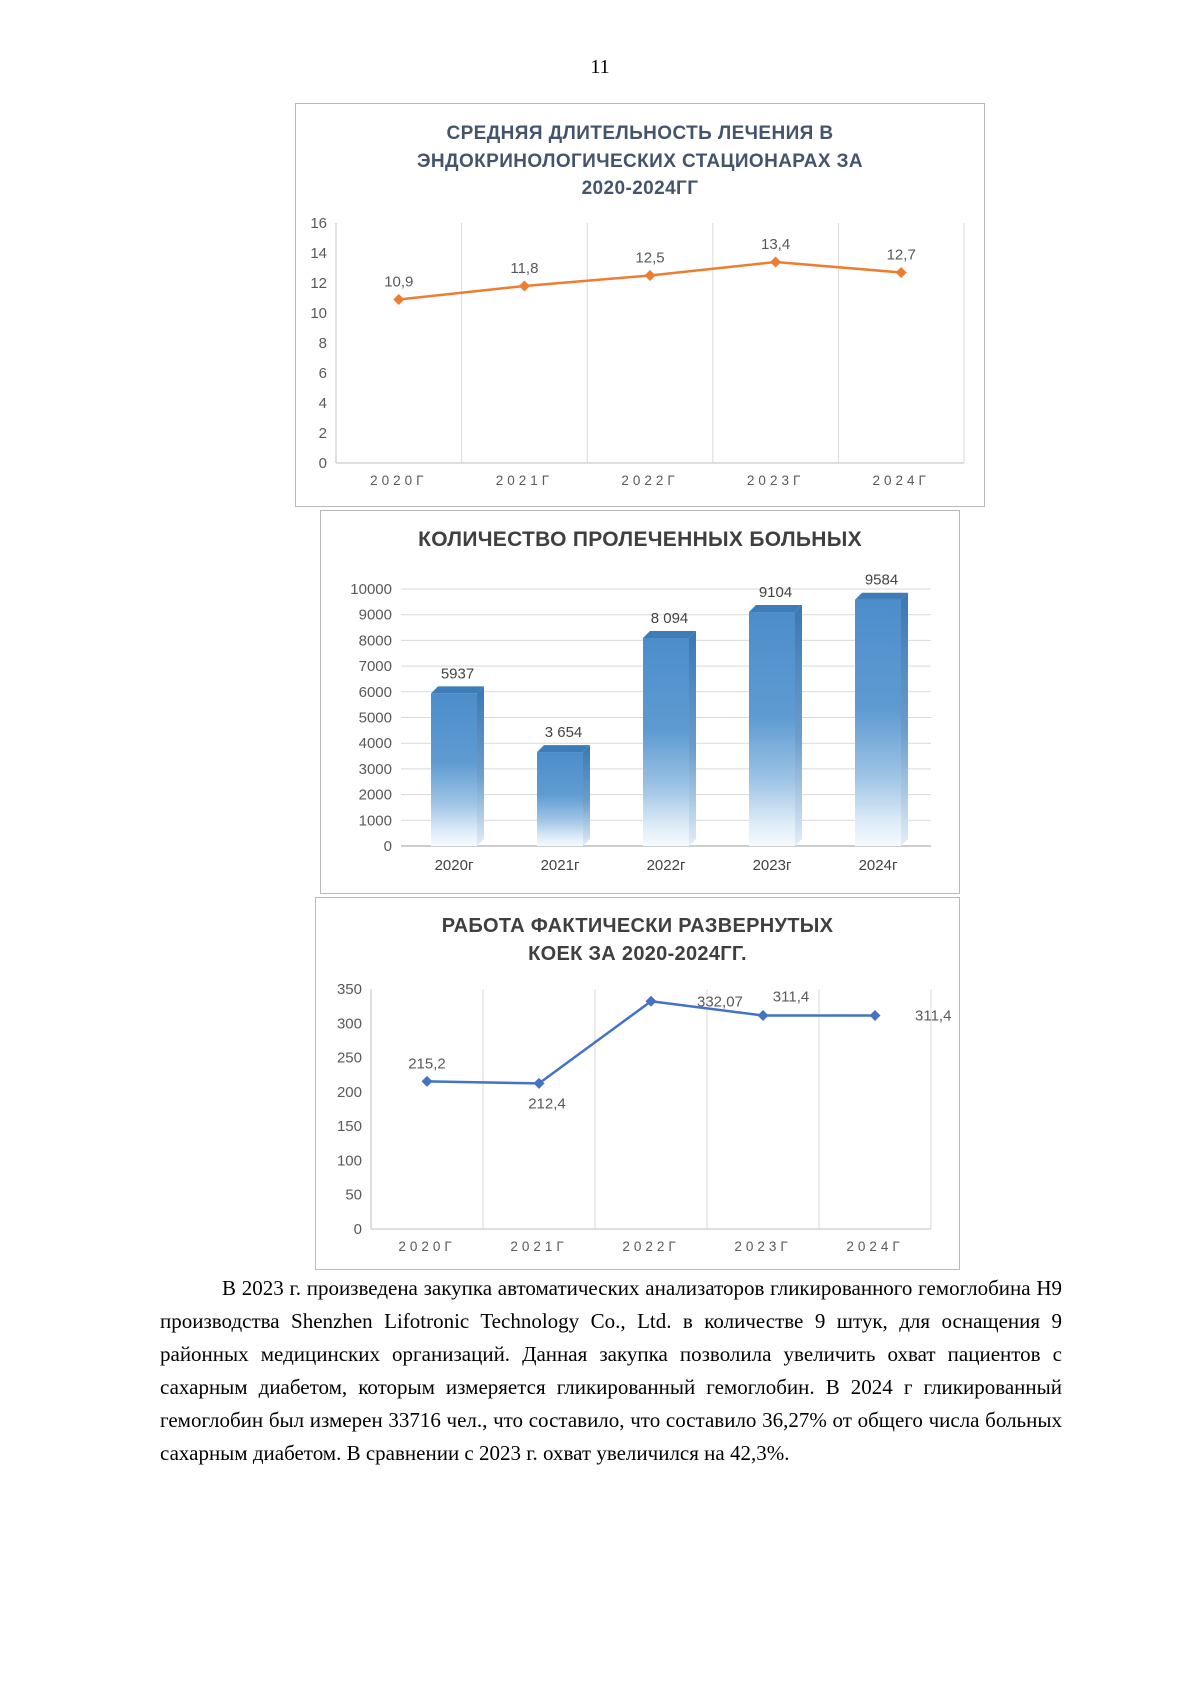 Image resolution: width=1200 pixels, height=1697 pixels. What do you see at coordinates (524, 268) in the screenshot?
I see `svg-text: 11,8` at bounding box center [524, 268].